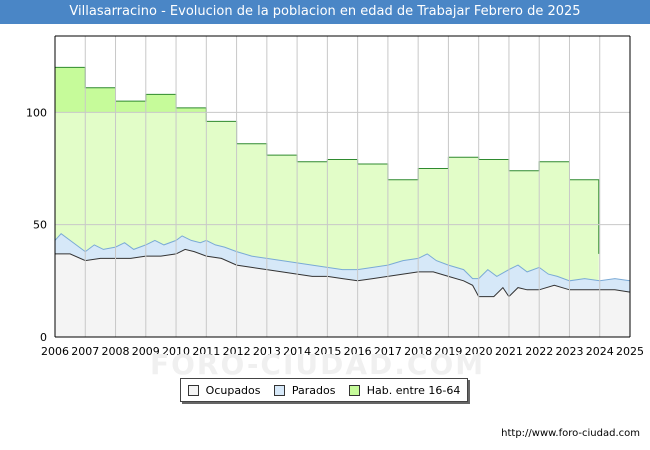 Image resolution: width=650 pixels, height=450 pixels. What do you see at coordinates (279, 390) in the screenshot?
I see `legend-swatch-parados` at bounding box center [279, 390].